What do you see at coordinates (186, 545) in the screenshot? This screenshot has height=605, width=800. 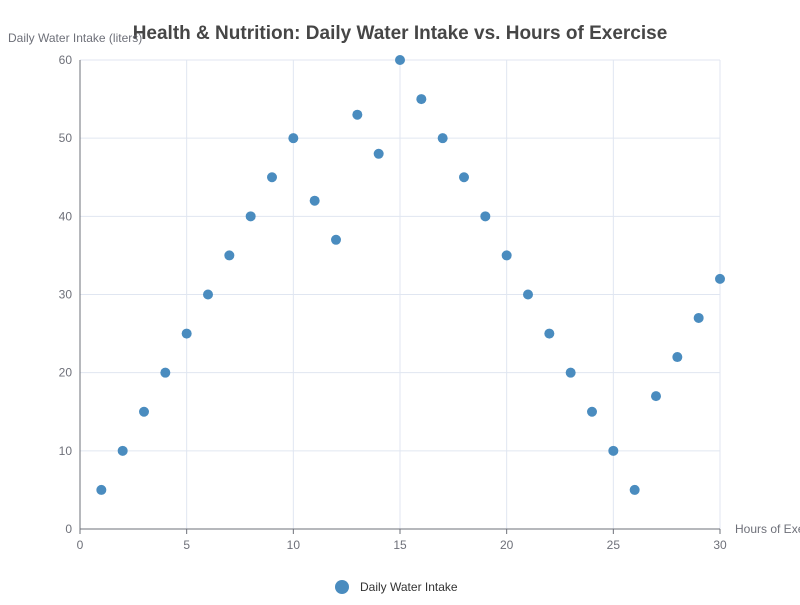 I see `x-tick-label: 5` at bounding box center [186, 545].